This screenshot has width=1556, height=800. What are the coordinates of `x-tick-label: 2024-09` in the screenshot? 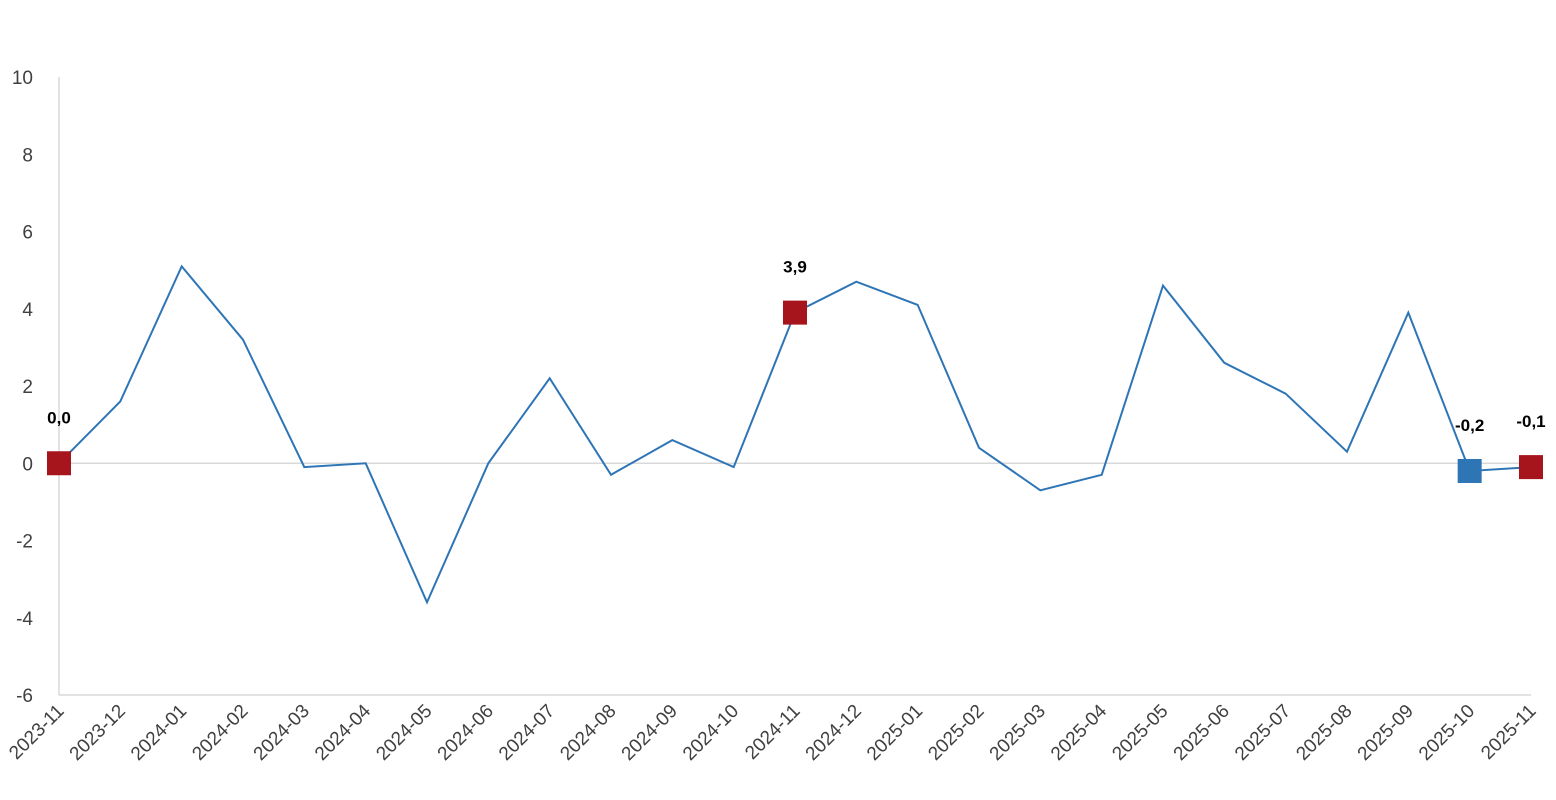 It's located at (650, 733).